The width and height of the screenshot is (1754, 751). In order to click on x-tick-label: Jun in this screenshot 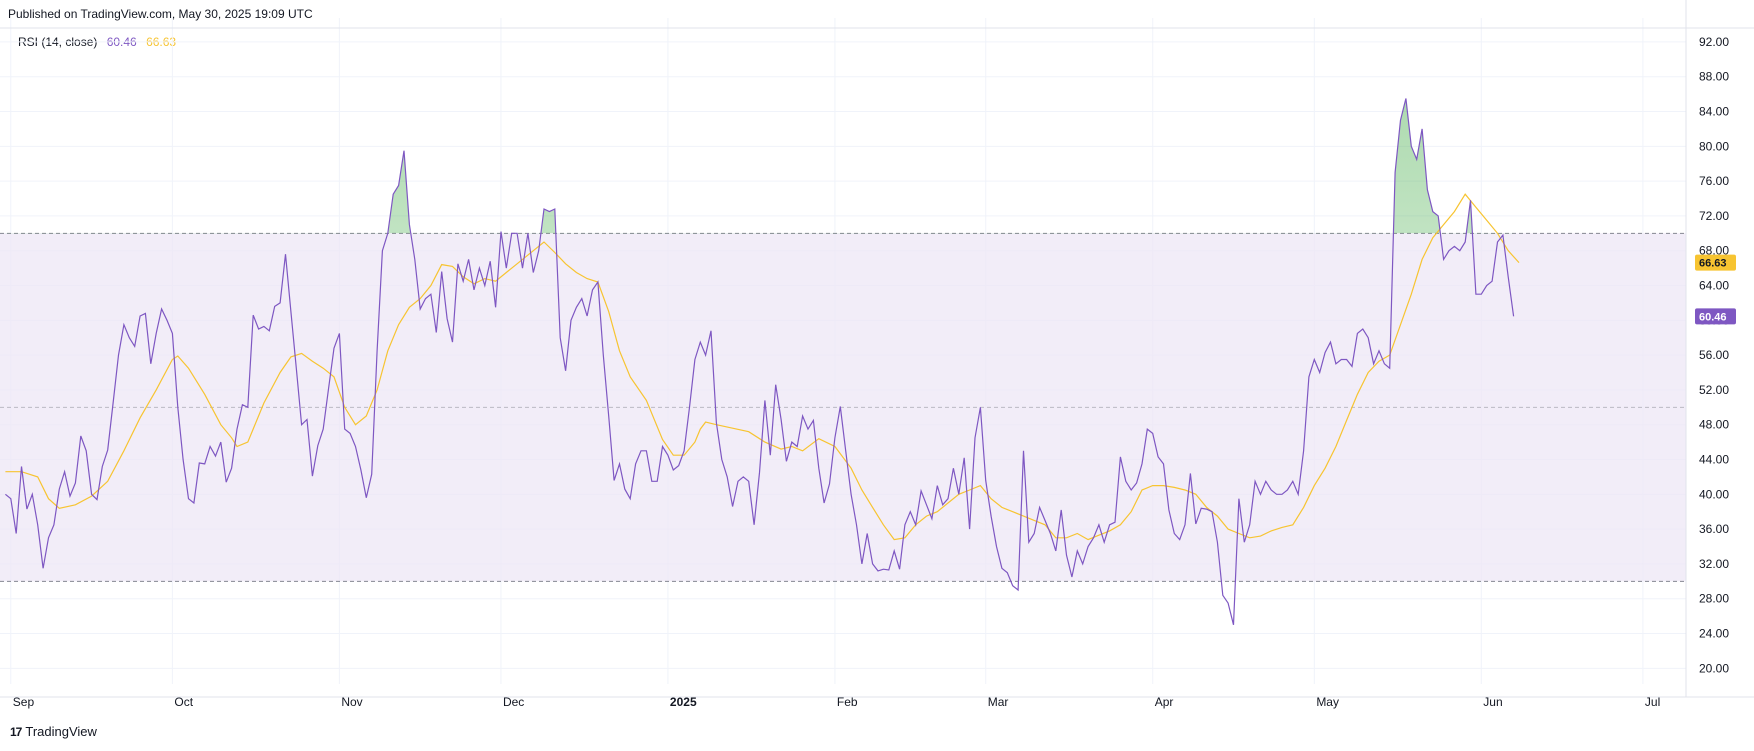, I will do `click(1492, 702)`.